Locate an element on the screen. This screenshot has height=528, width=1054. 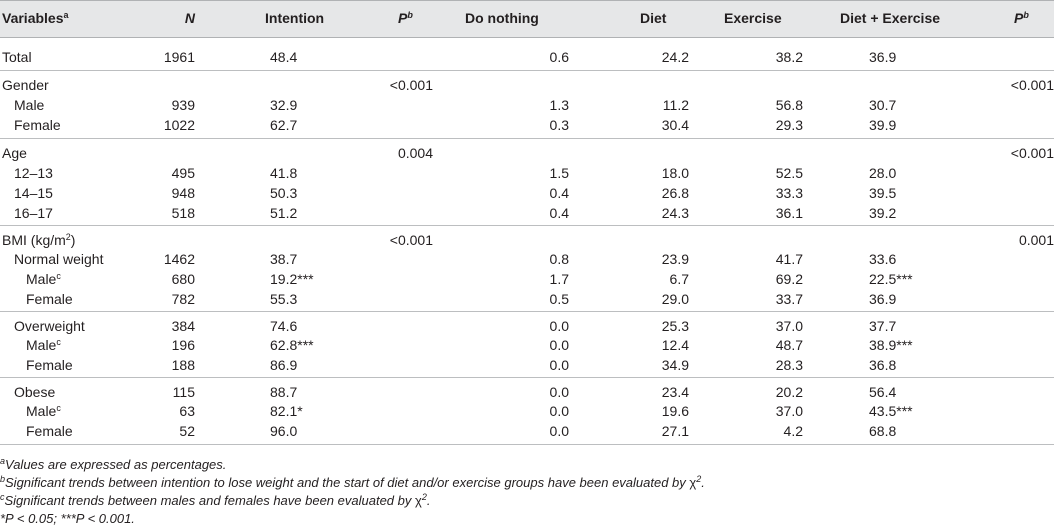
table-row: BMI (kg/m2) <0.001 0.001 is located at coordinates (527, 240).